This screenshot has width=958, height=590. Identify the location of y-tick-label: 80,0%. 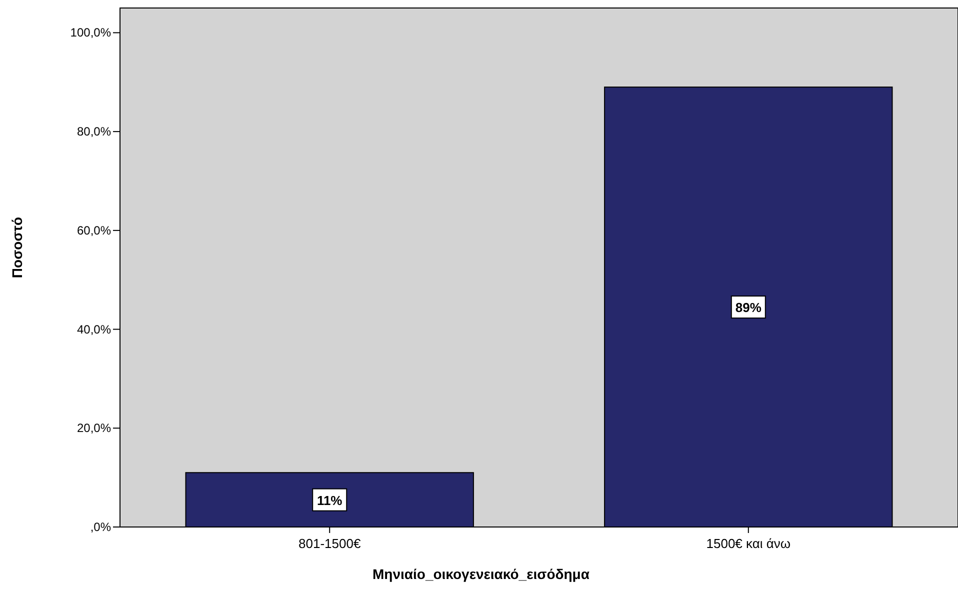
(94, 131).